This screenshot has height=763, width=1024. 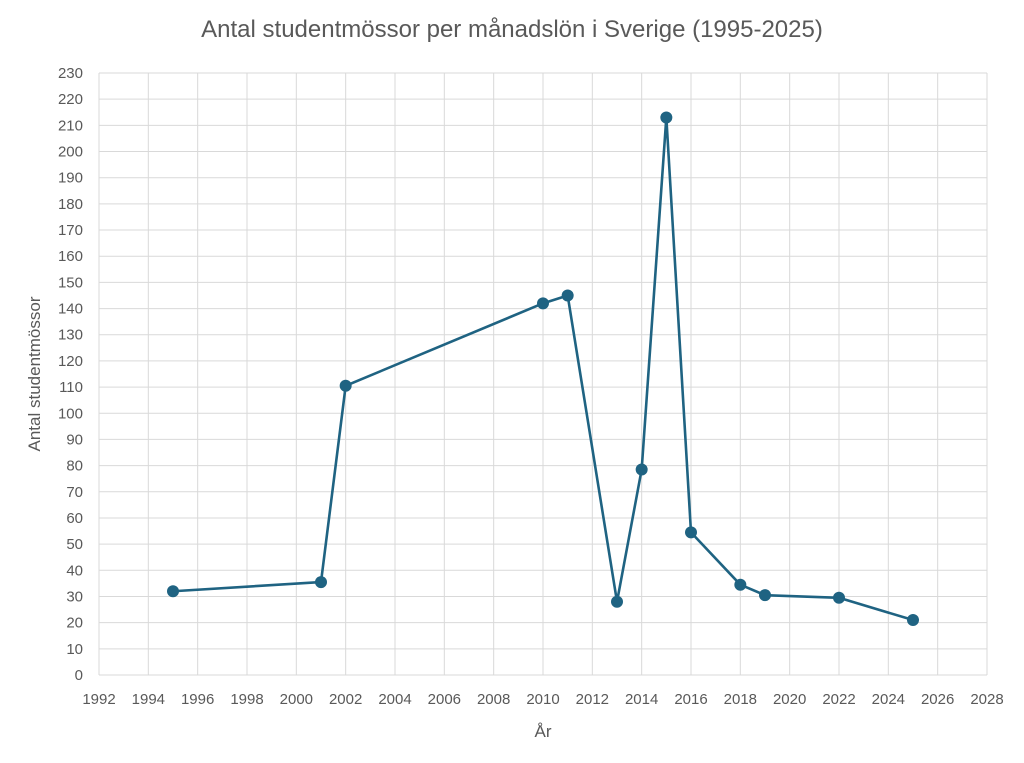 I want to click on x-tick-label: 2008, so click(x=493, y=699).